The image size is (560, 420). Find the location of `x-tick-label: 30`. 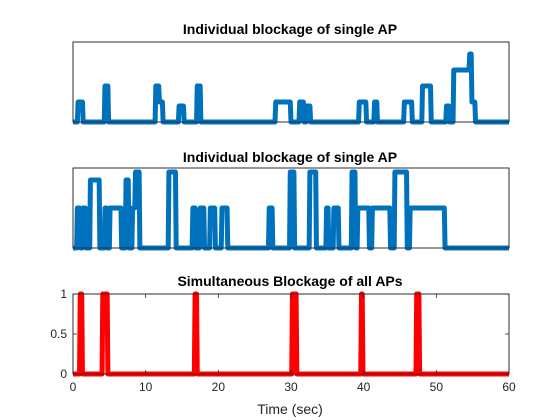

x-tick-label: 30 is located at coordinates (291, 387).